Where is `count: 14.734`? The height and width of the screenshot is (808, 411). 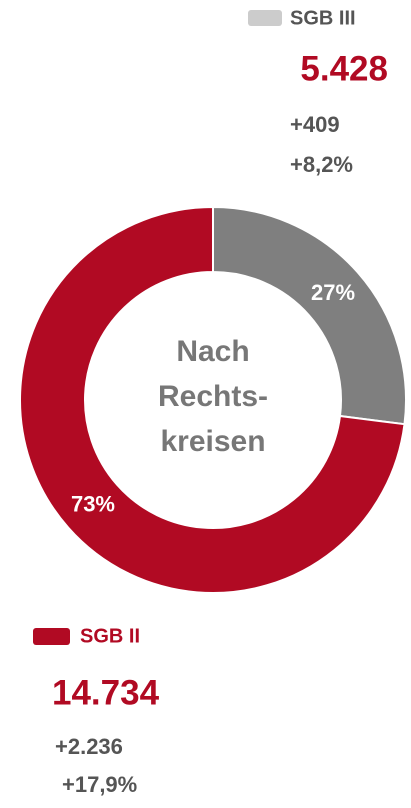 count: 14.734 is located at coordinates (106, 692).